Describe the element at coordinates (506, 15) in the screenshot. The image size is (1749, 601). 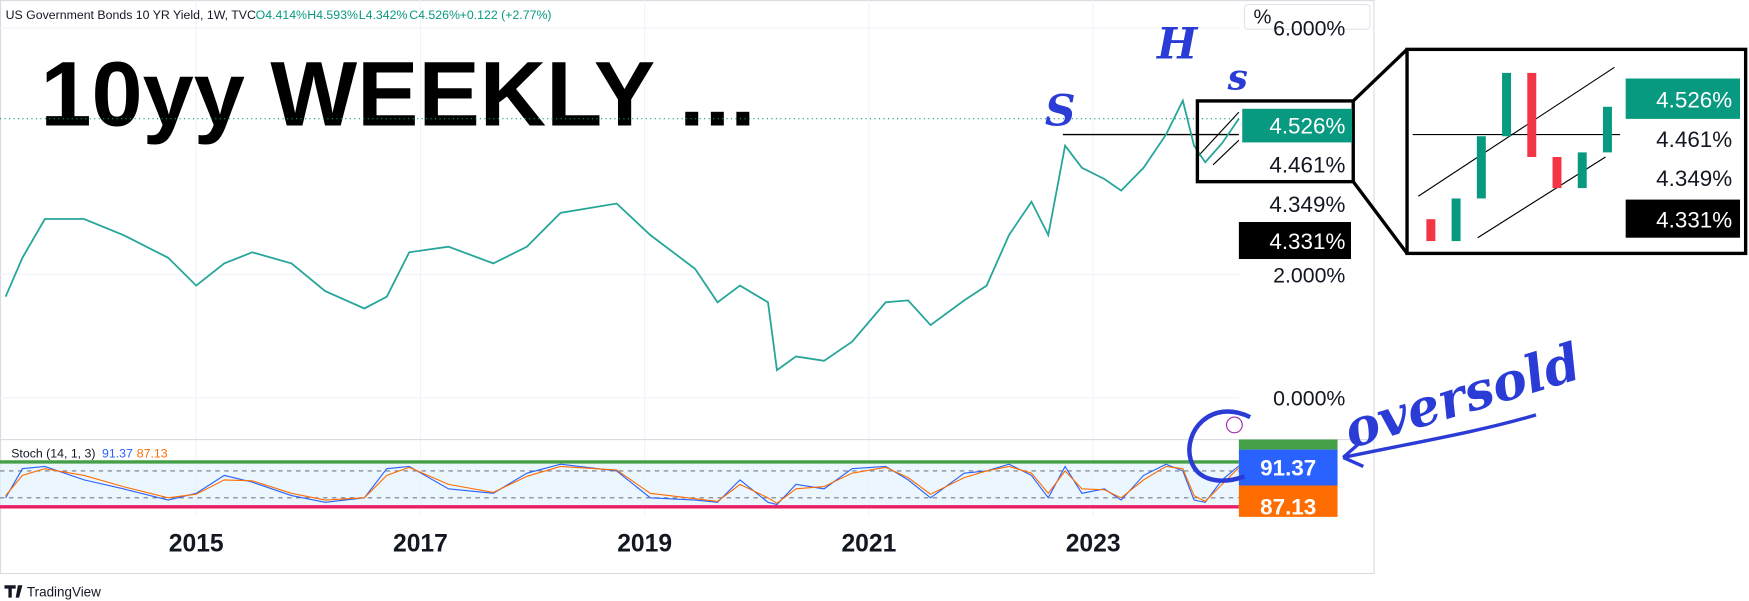
I see `ohlc-change: +0.122 (+2.77%)` at that location.